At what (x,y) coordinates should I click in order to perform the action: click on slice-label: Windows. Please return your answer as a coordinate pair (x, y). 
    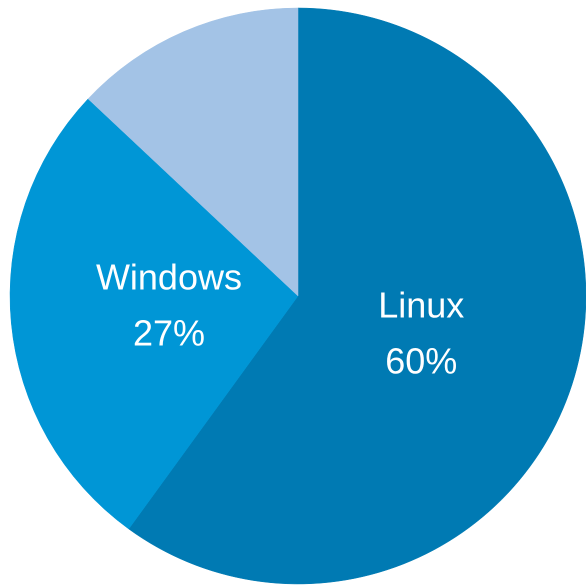
    Looking at the image, I should click on (169, 277).